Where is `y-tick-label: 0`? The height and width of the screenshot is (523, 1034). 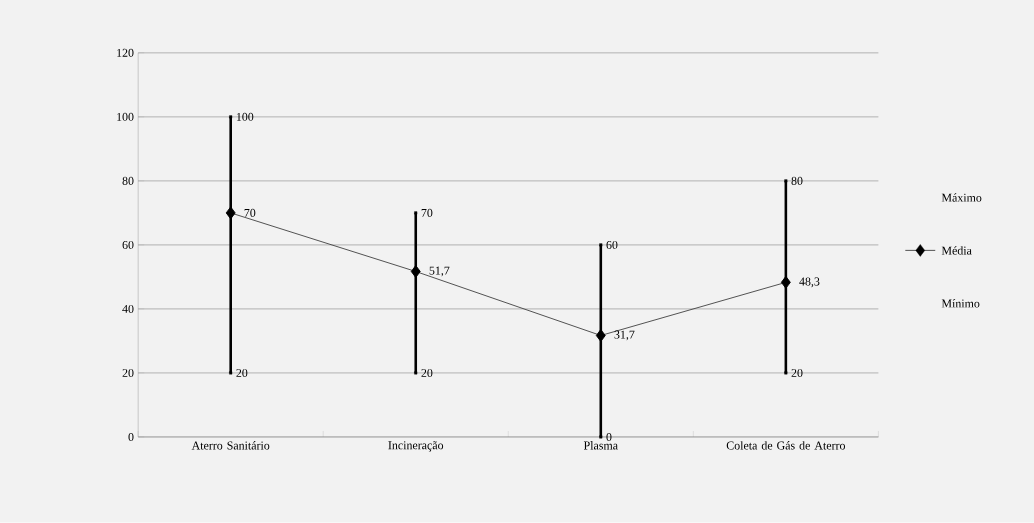
y-tick-label: 0 is located at coordinates (131, 437).